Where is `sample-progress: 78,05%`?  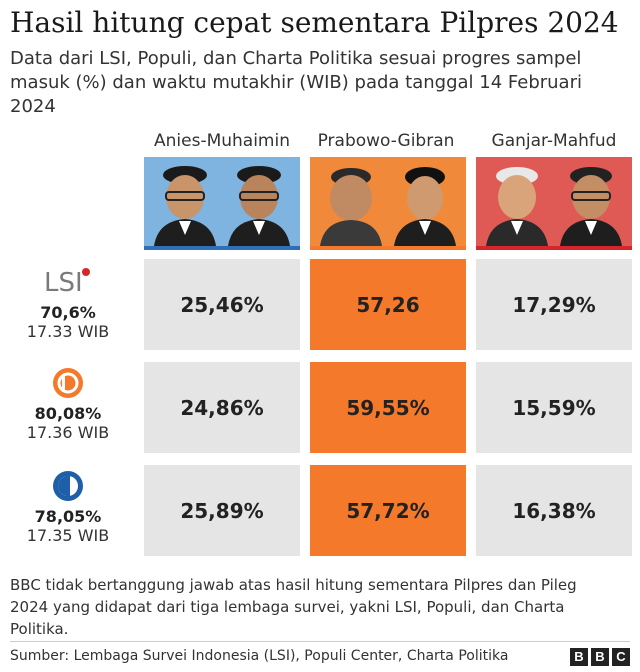
sample-progress: 78,05% is located at coordinates (68, 516).